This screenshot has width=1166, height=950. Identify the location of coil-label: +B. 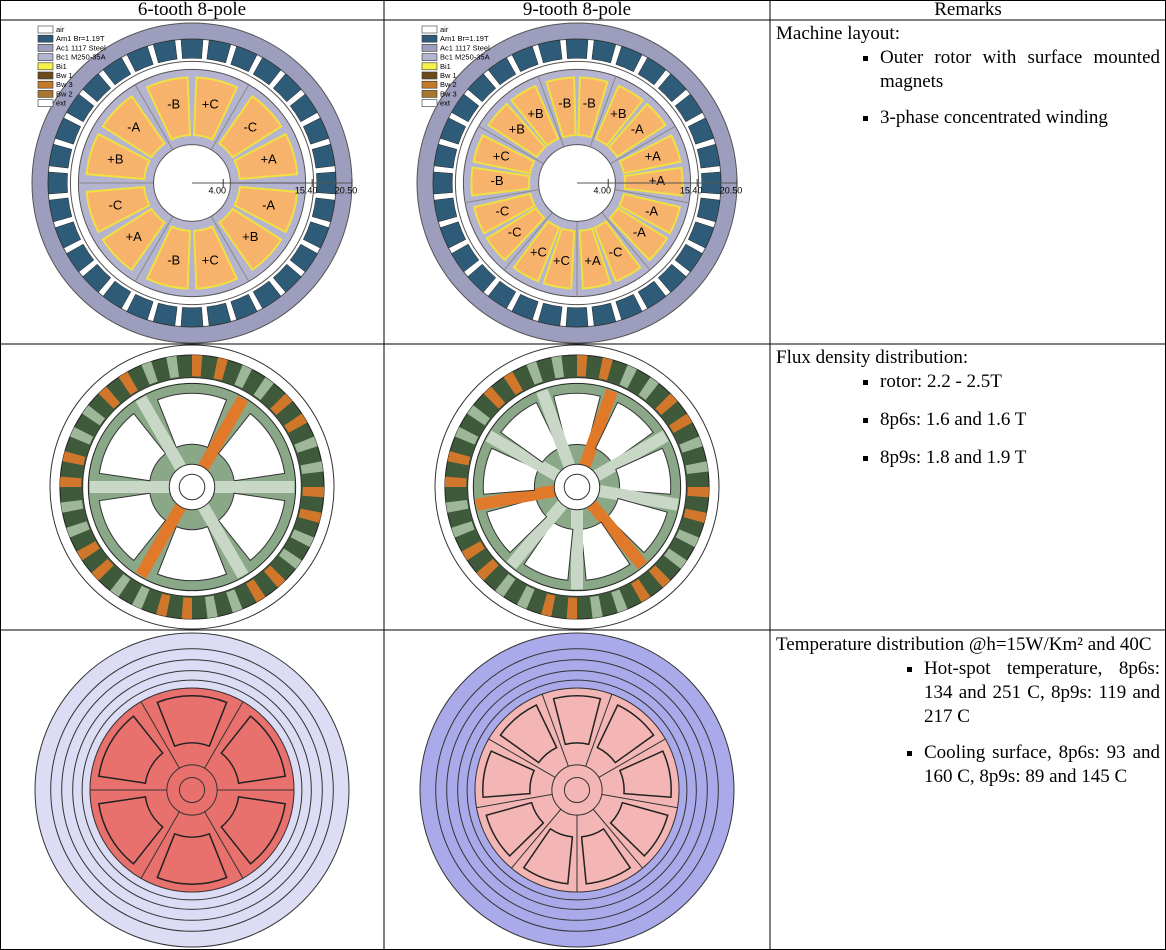
(517, 129).